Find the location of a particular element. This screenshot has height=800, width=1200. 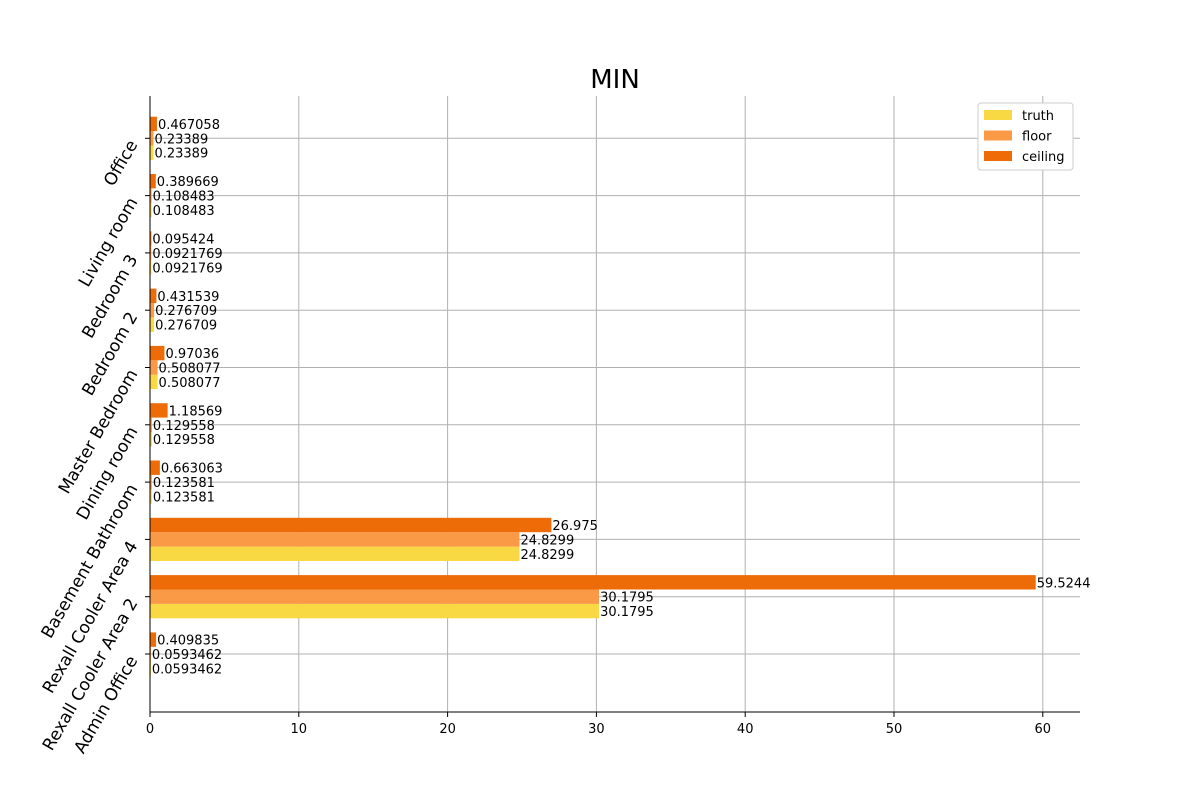

data-label: 59.5244 is located at coordinates (1064, 583).